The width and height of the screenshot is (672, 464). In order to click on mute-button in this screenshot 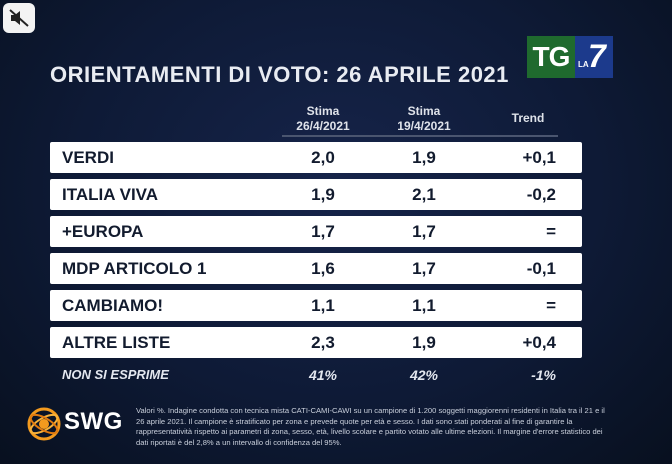, I will do `click(19, 18)`.